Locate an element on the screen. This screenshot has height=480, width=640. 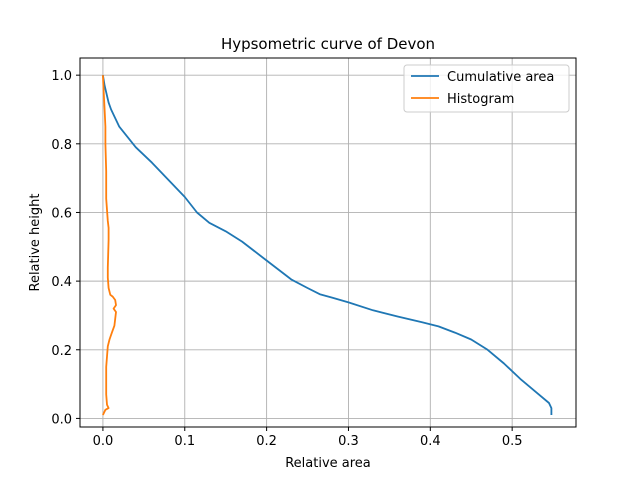
legend: Cumulative area Histogram is located at coordinates (486, 88).